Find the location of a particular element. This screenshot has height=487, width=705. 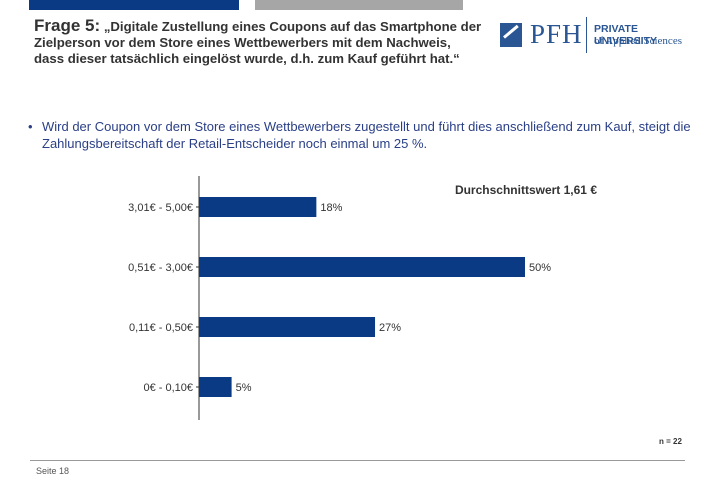

header-accent-bar-gray is located at coordinates (359, 5).